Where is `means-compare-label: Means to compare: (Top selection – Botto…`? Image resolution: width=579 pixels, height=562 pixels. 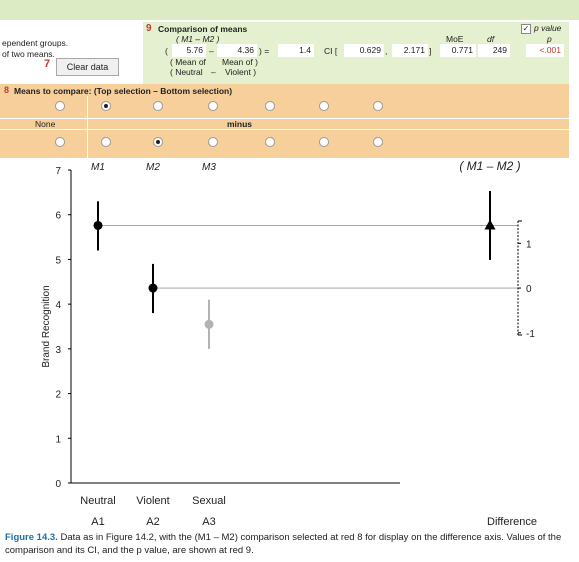 means-compare-label: Means to compare: (Top selection – Botto… is located at coordinates (123, 91).